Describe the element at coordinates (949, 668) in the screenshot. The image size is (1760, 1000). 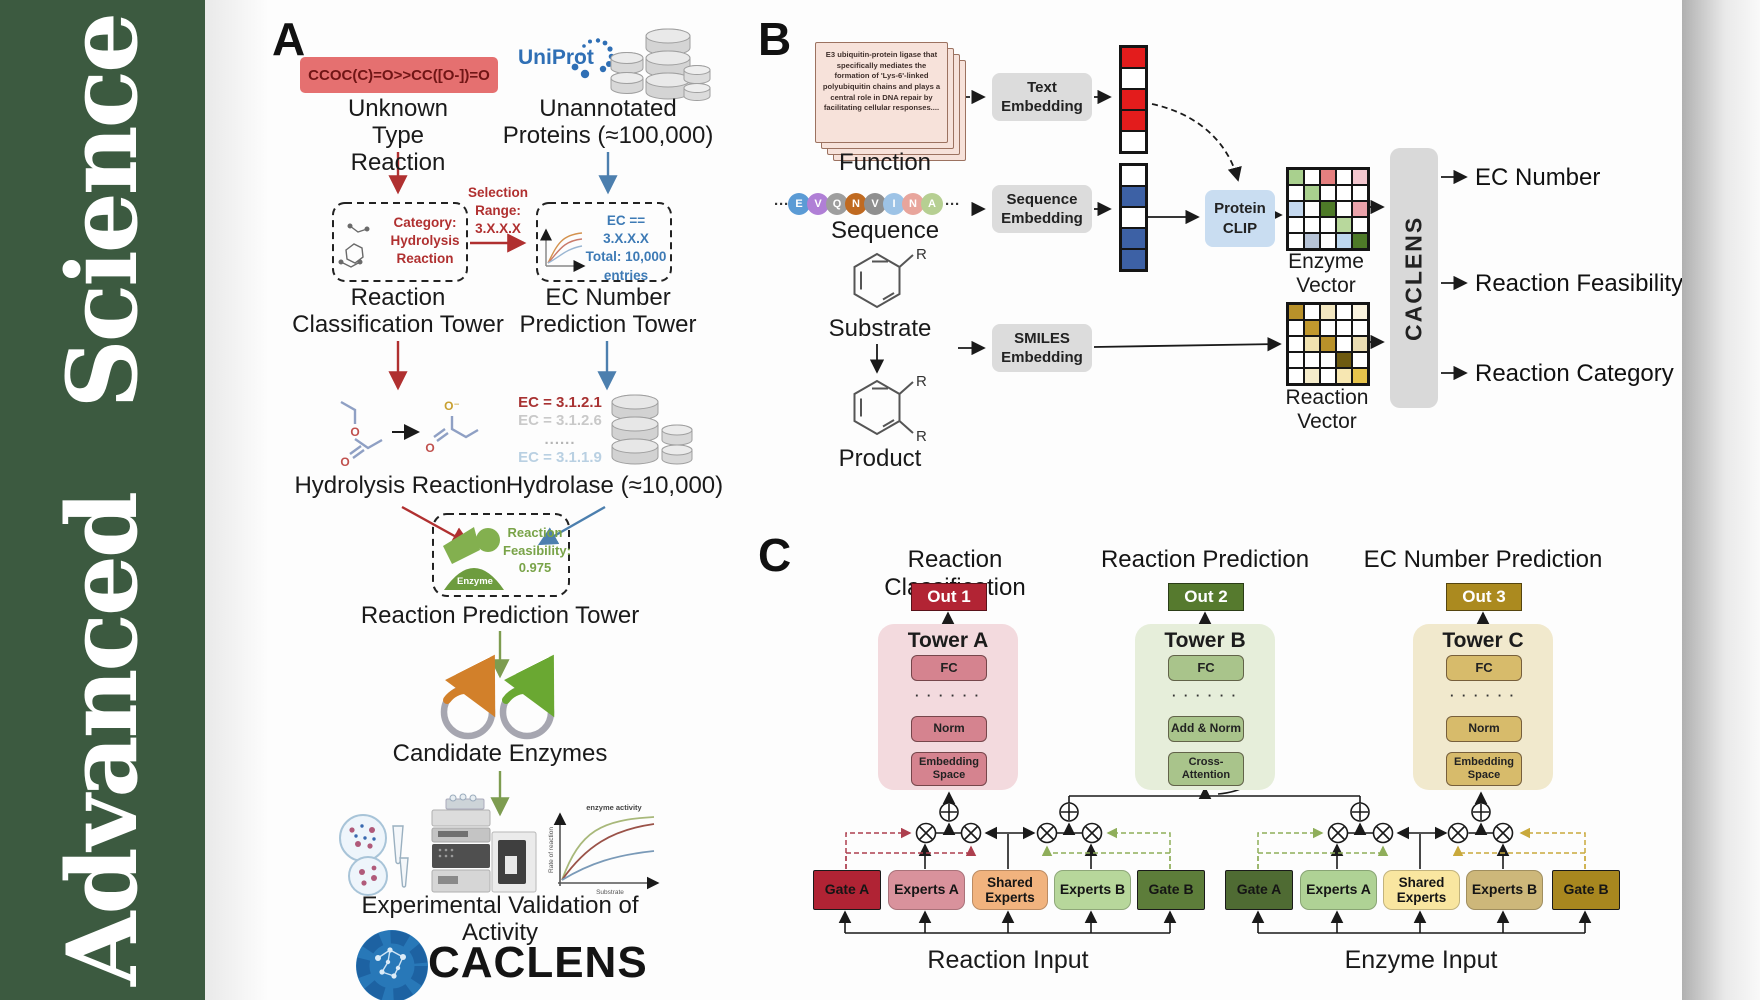
I see `tower-a-fc: FC` at that location.